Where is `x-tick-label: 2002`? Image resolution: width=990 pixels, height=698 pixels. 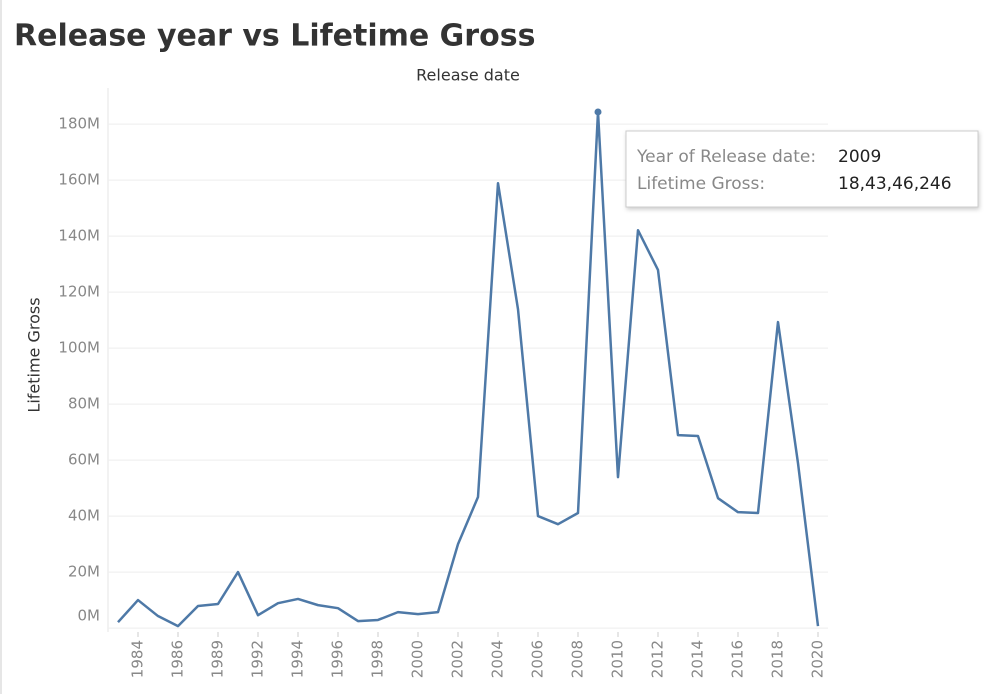 x-tick-label: 2002 is located at coordinates (458, 659).